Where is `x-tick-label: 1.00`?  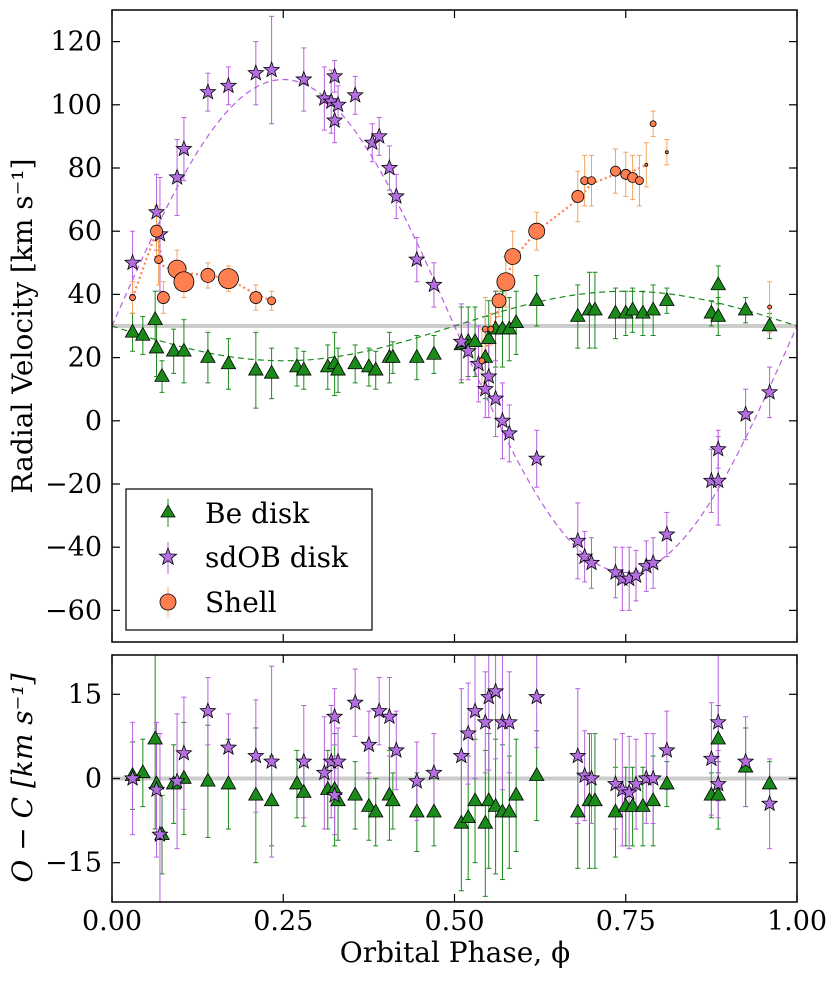
x-tick-label: 1.00 is located at coordinates (797, 921).